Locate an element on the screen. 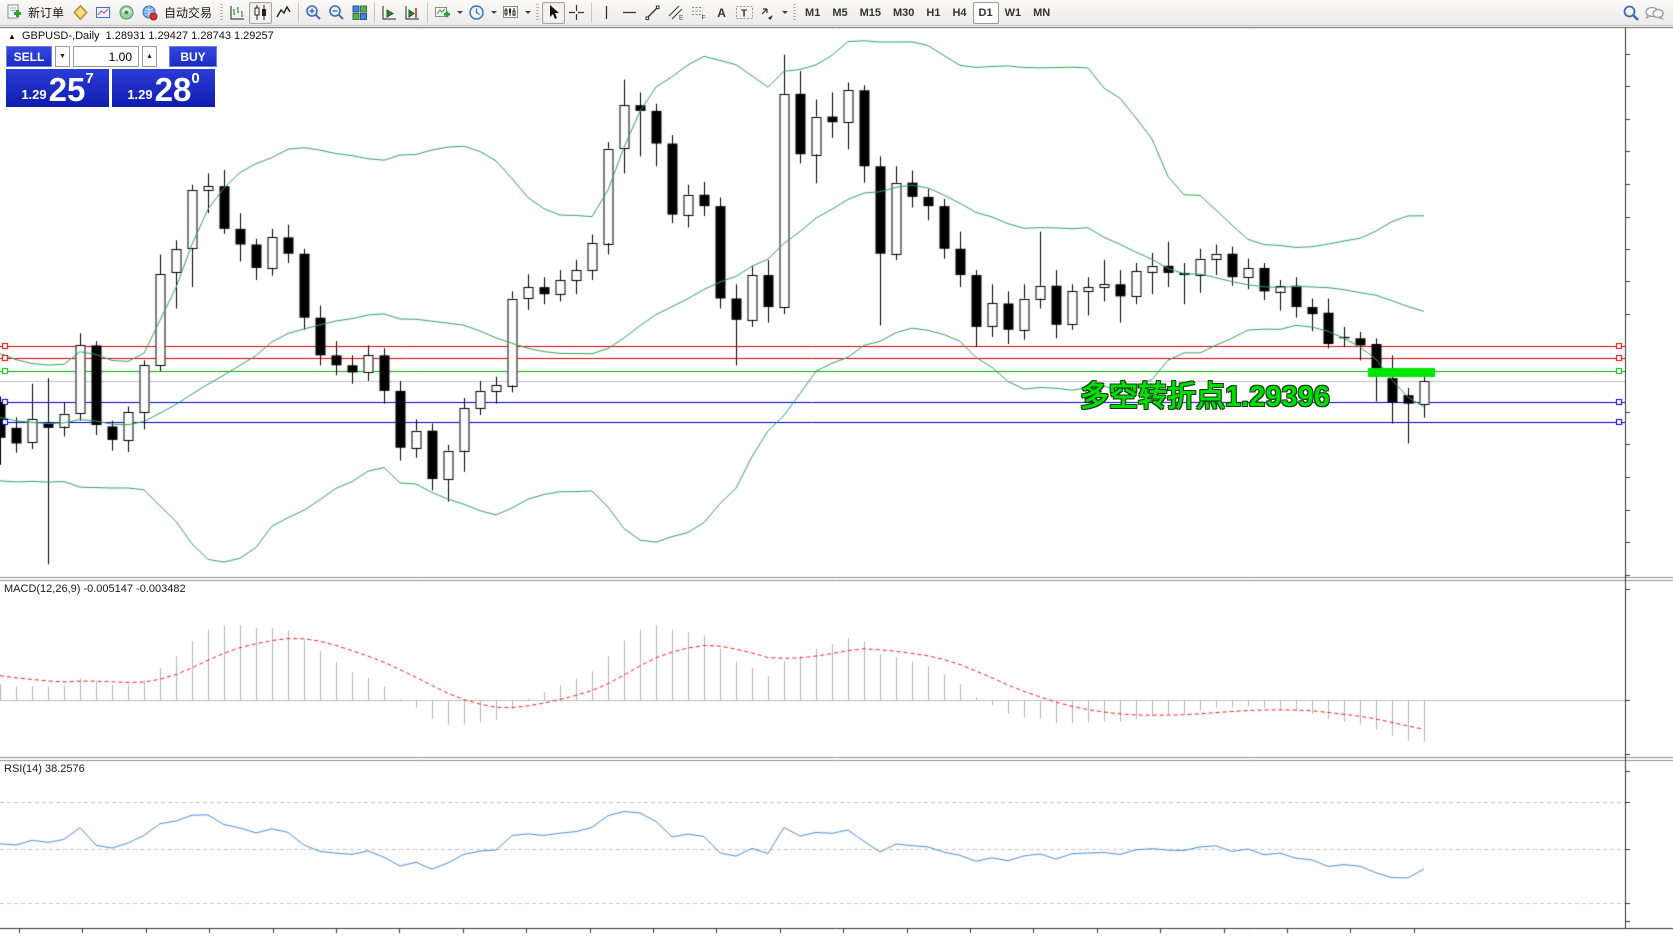 The image size is (1673, 947). sell-price-quote: 1.29 25 7 is located at coordinates (57, 88).